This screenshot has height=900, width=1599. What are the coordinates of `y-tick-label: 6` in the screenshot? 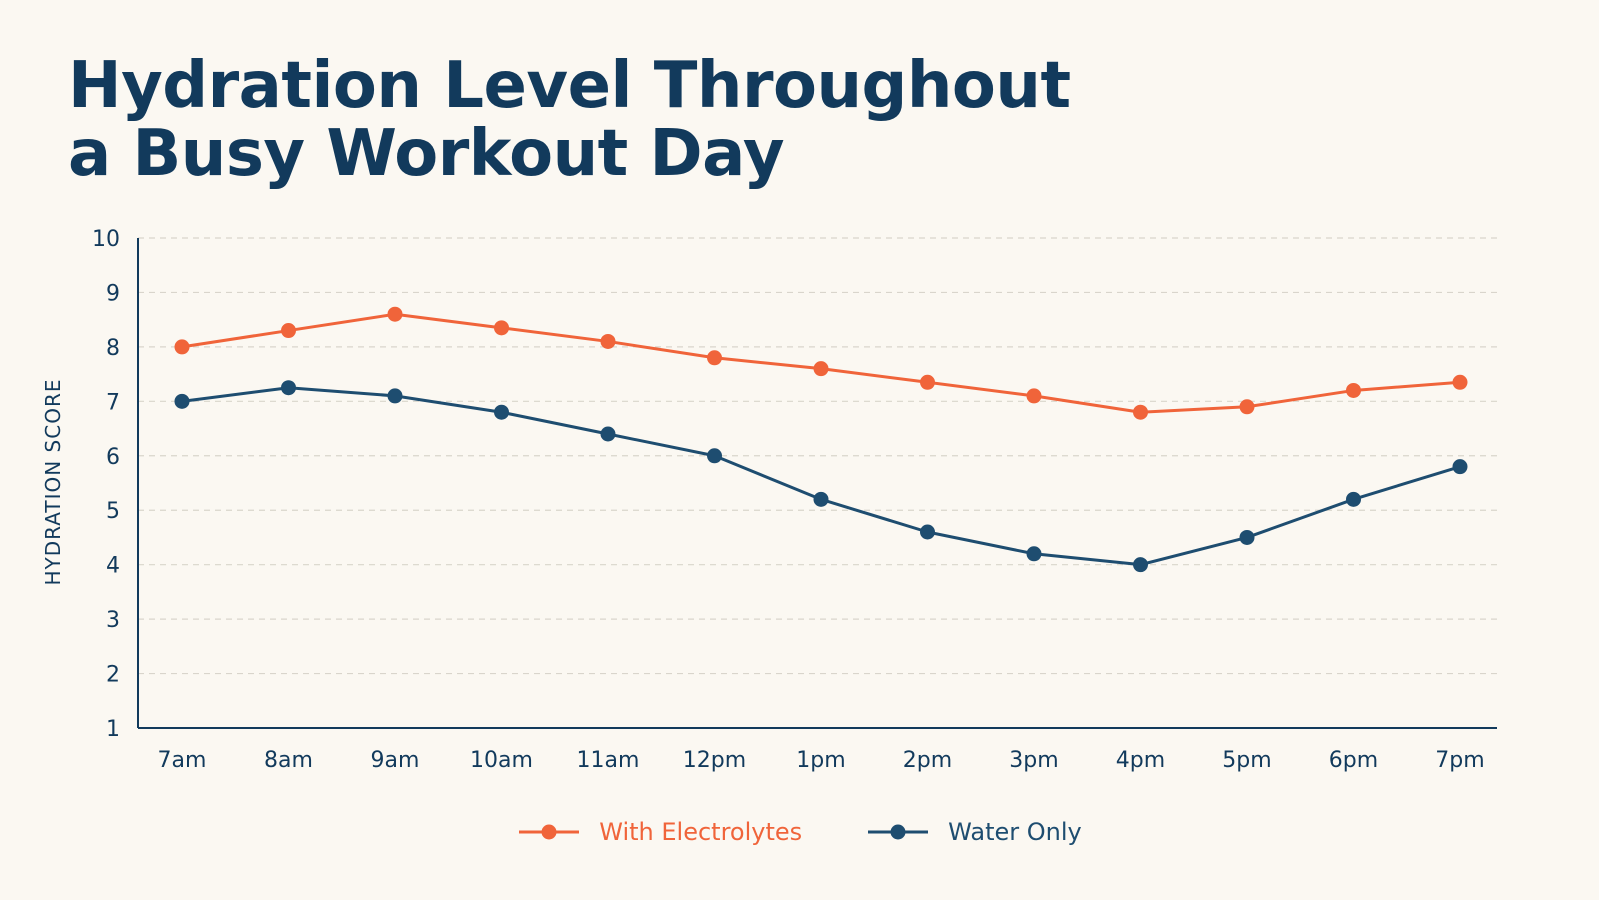 It's located at (113, 457).